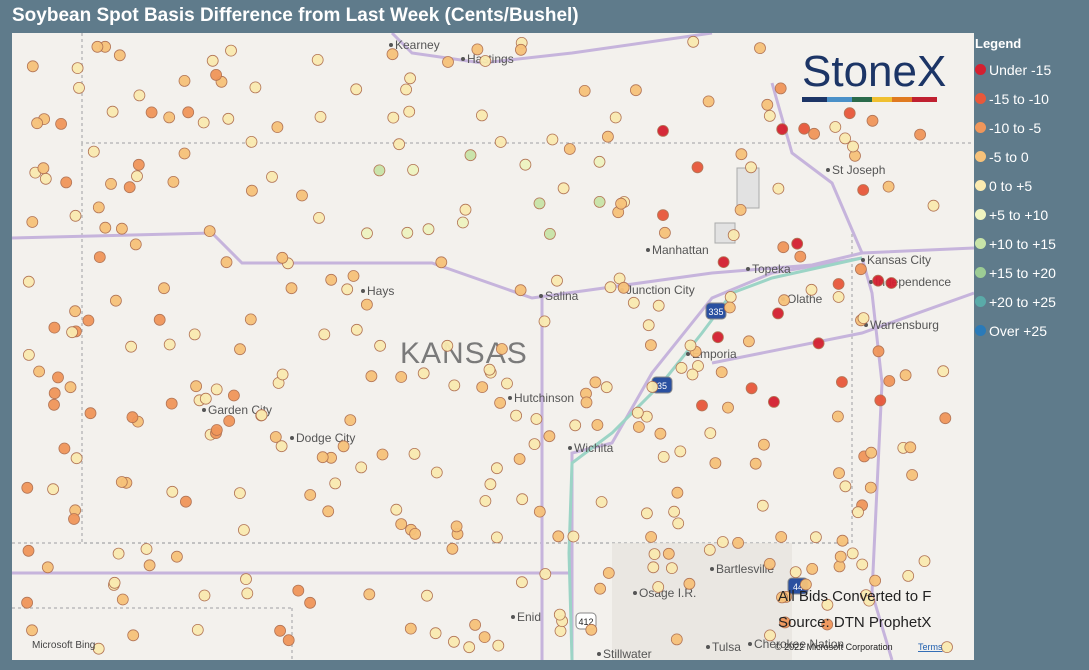 The height and width of the screenshot is (670, 1089). Describe the element at coordinates (1015, 243) in the screenshot. I see `legend-item: +10 to +15` at that location.